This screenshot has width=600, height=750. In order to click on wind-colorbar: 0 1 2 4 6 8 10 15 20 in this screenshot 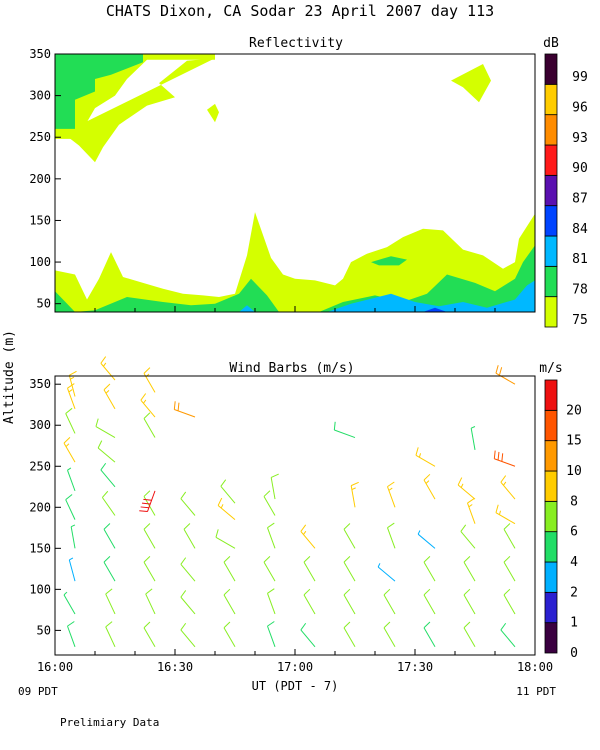, I will do `click(563, 520)`.